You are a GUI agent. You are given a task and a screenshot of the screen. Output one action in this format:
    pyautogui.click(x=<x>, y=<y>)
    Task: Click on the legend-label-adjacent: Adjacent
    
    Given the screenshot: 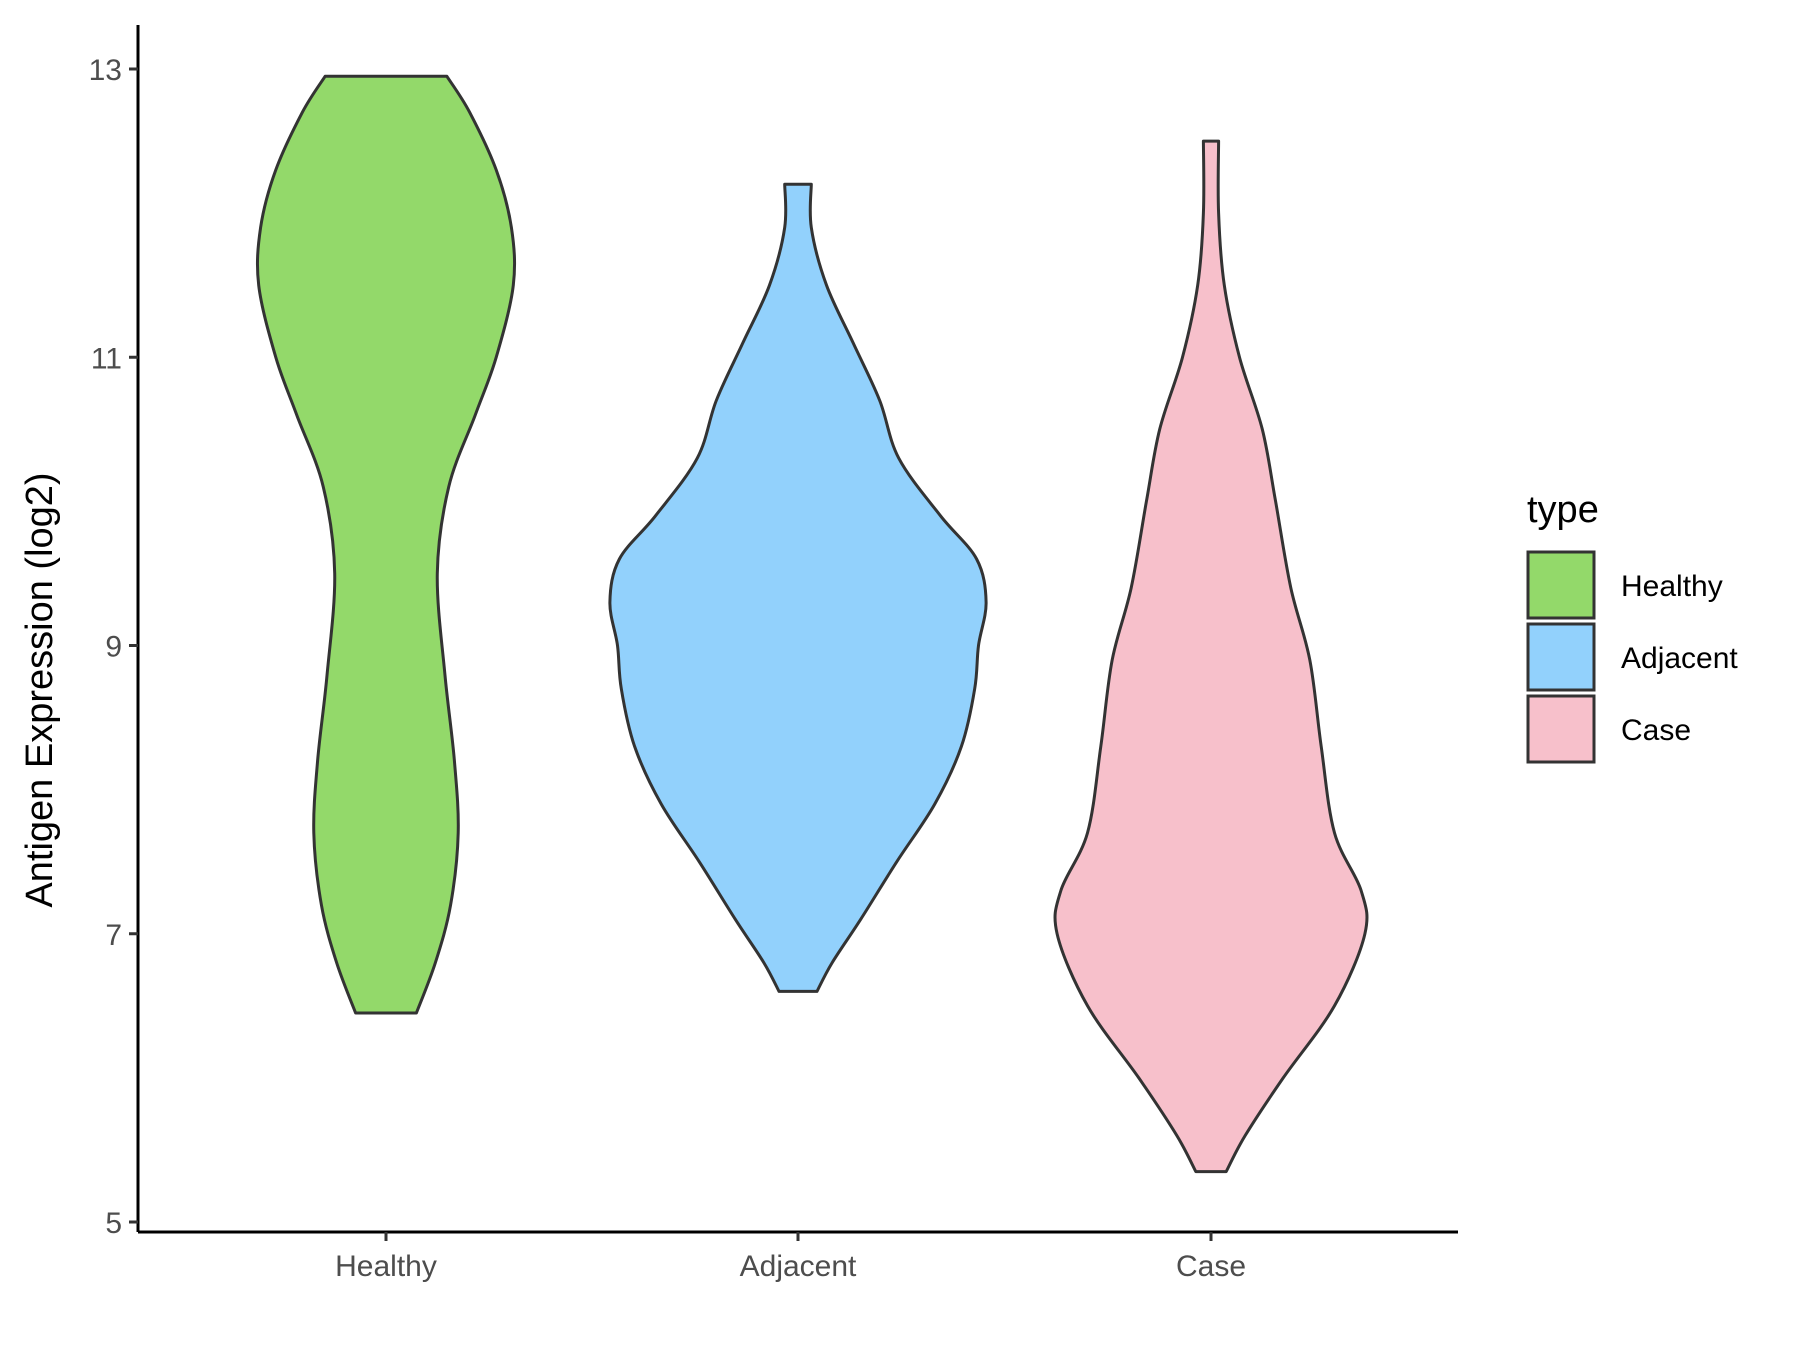 What is the action you would take?
    pyautogui.click(x=1679, y=658)
    